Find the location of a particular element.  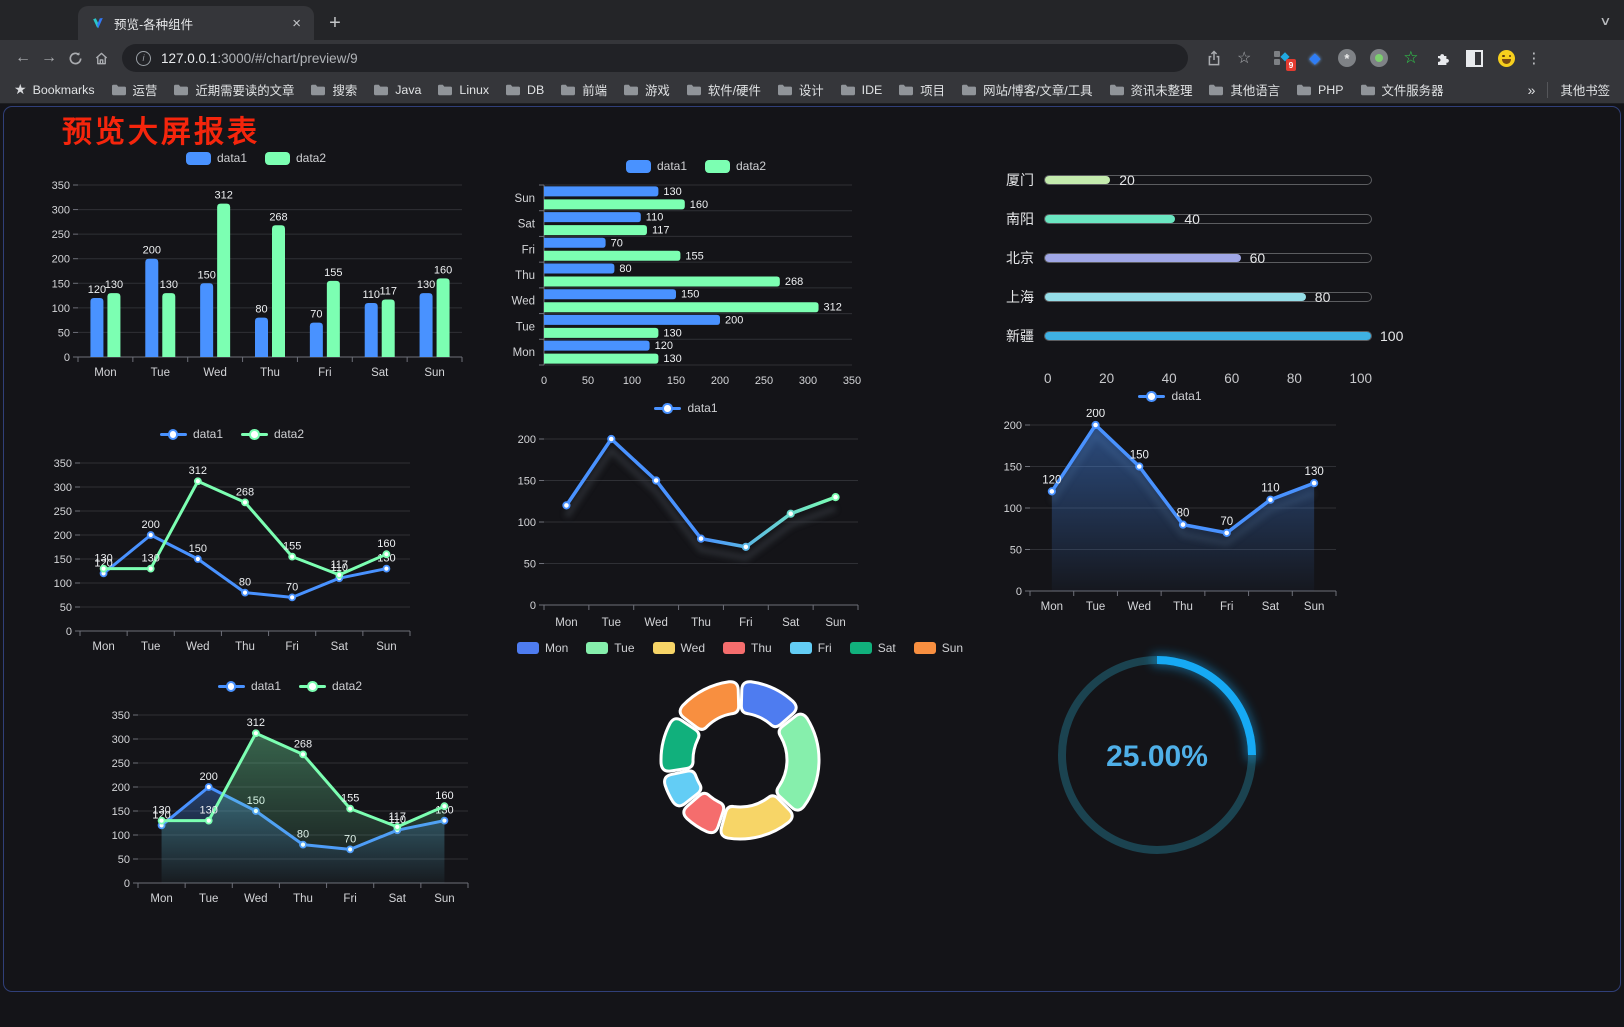

extension-green-star-icon: ☆ is located at coordinates (1411, 57).